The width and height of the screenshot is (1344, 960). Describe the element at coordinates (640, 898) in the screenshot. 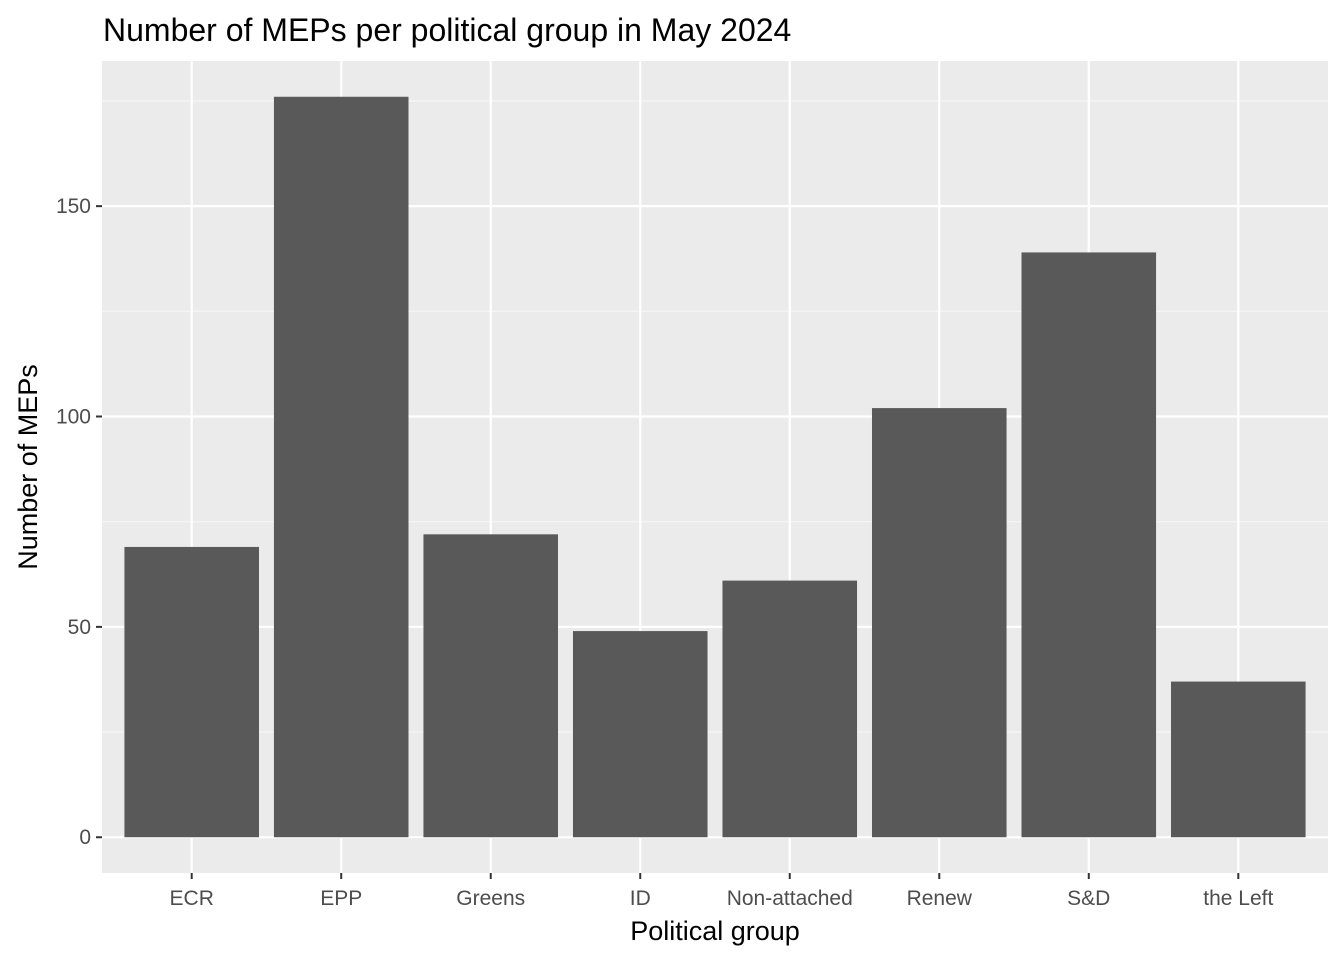

I see `x-tick-label: ID` at that location.